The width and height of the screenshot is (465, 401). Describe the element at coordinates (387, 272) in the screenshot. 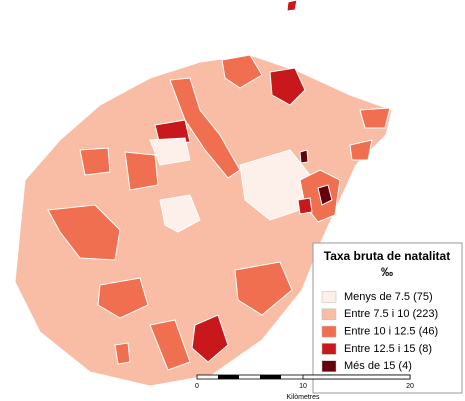

I see `legend-unit: ‰` at that location.